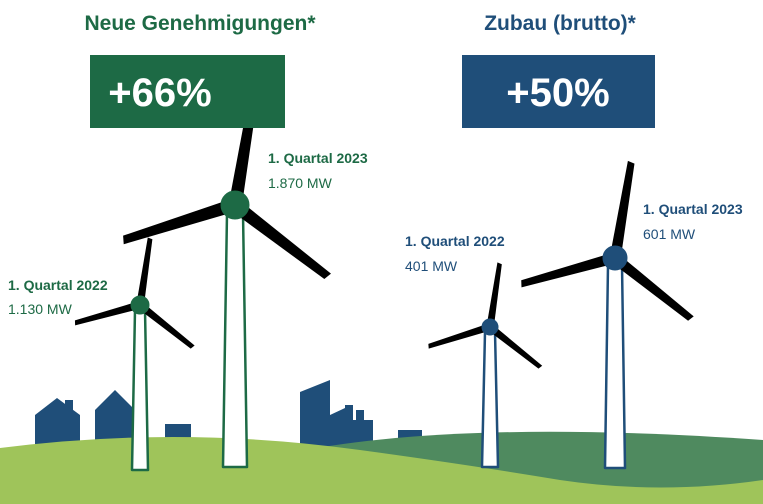 This screenshot has width=763, height=504. I want to click on buildings, so click(228, 416).